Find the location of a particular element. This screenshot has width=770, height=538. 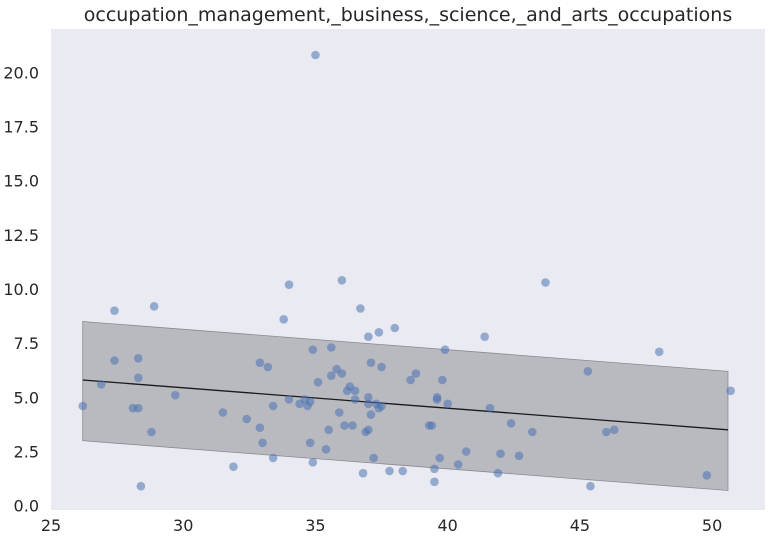

y-tick-label: 20.0 is located at coordinates (21, 72).